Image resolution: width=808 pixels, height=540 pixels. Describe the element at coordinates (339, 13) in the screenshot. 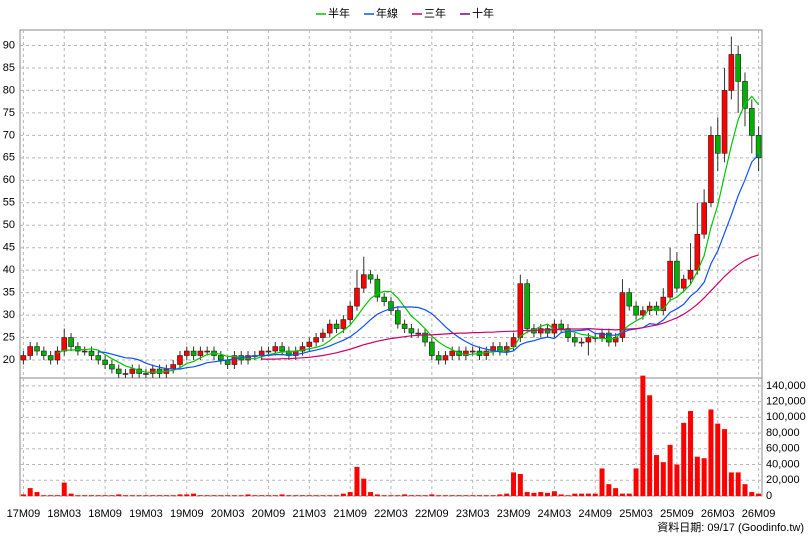

I see `legend-label: 半年` at that location.